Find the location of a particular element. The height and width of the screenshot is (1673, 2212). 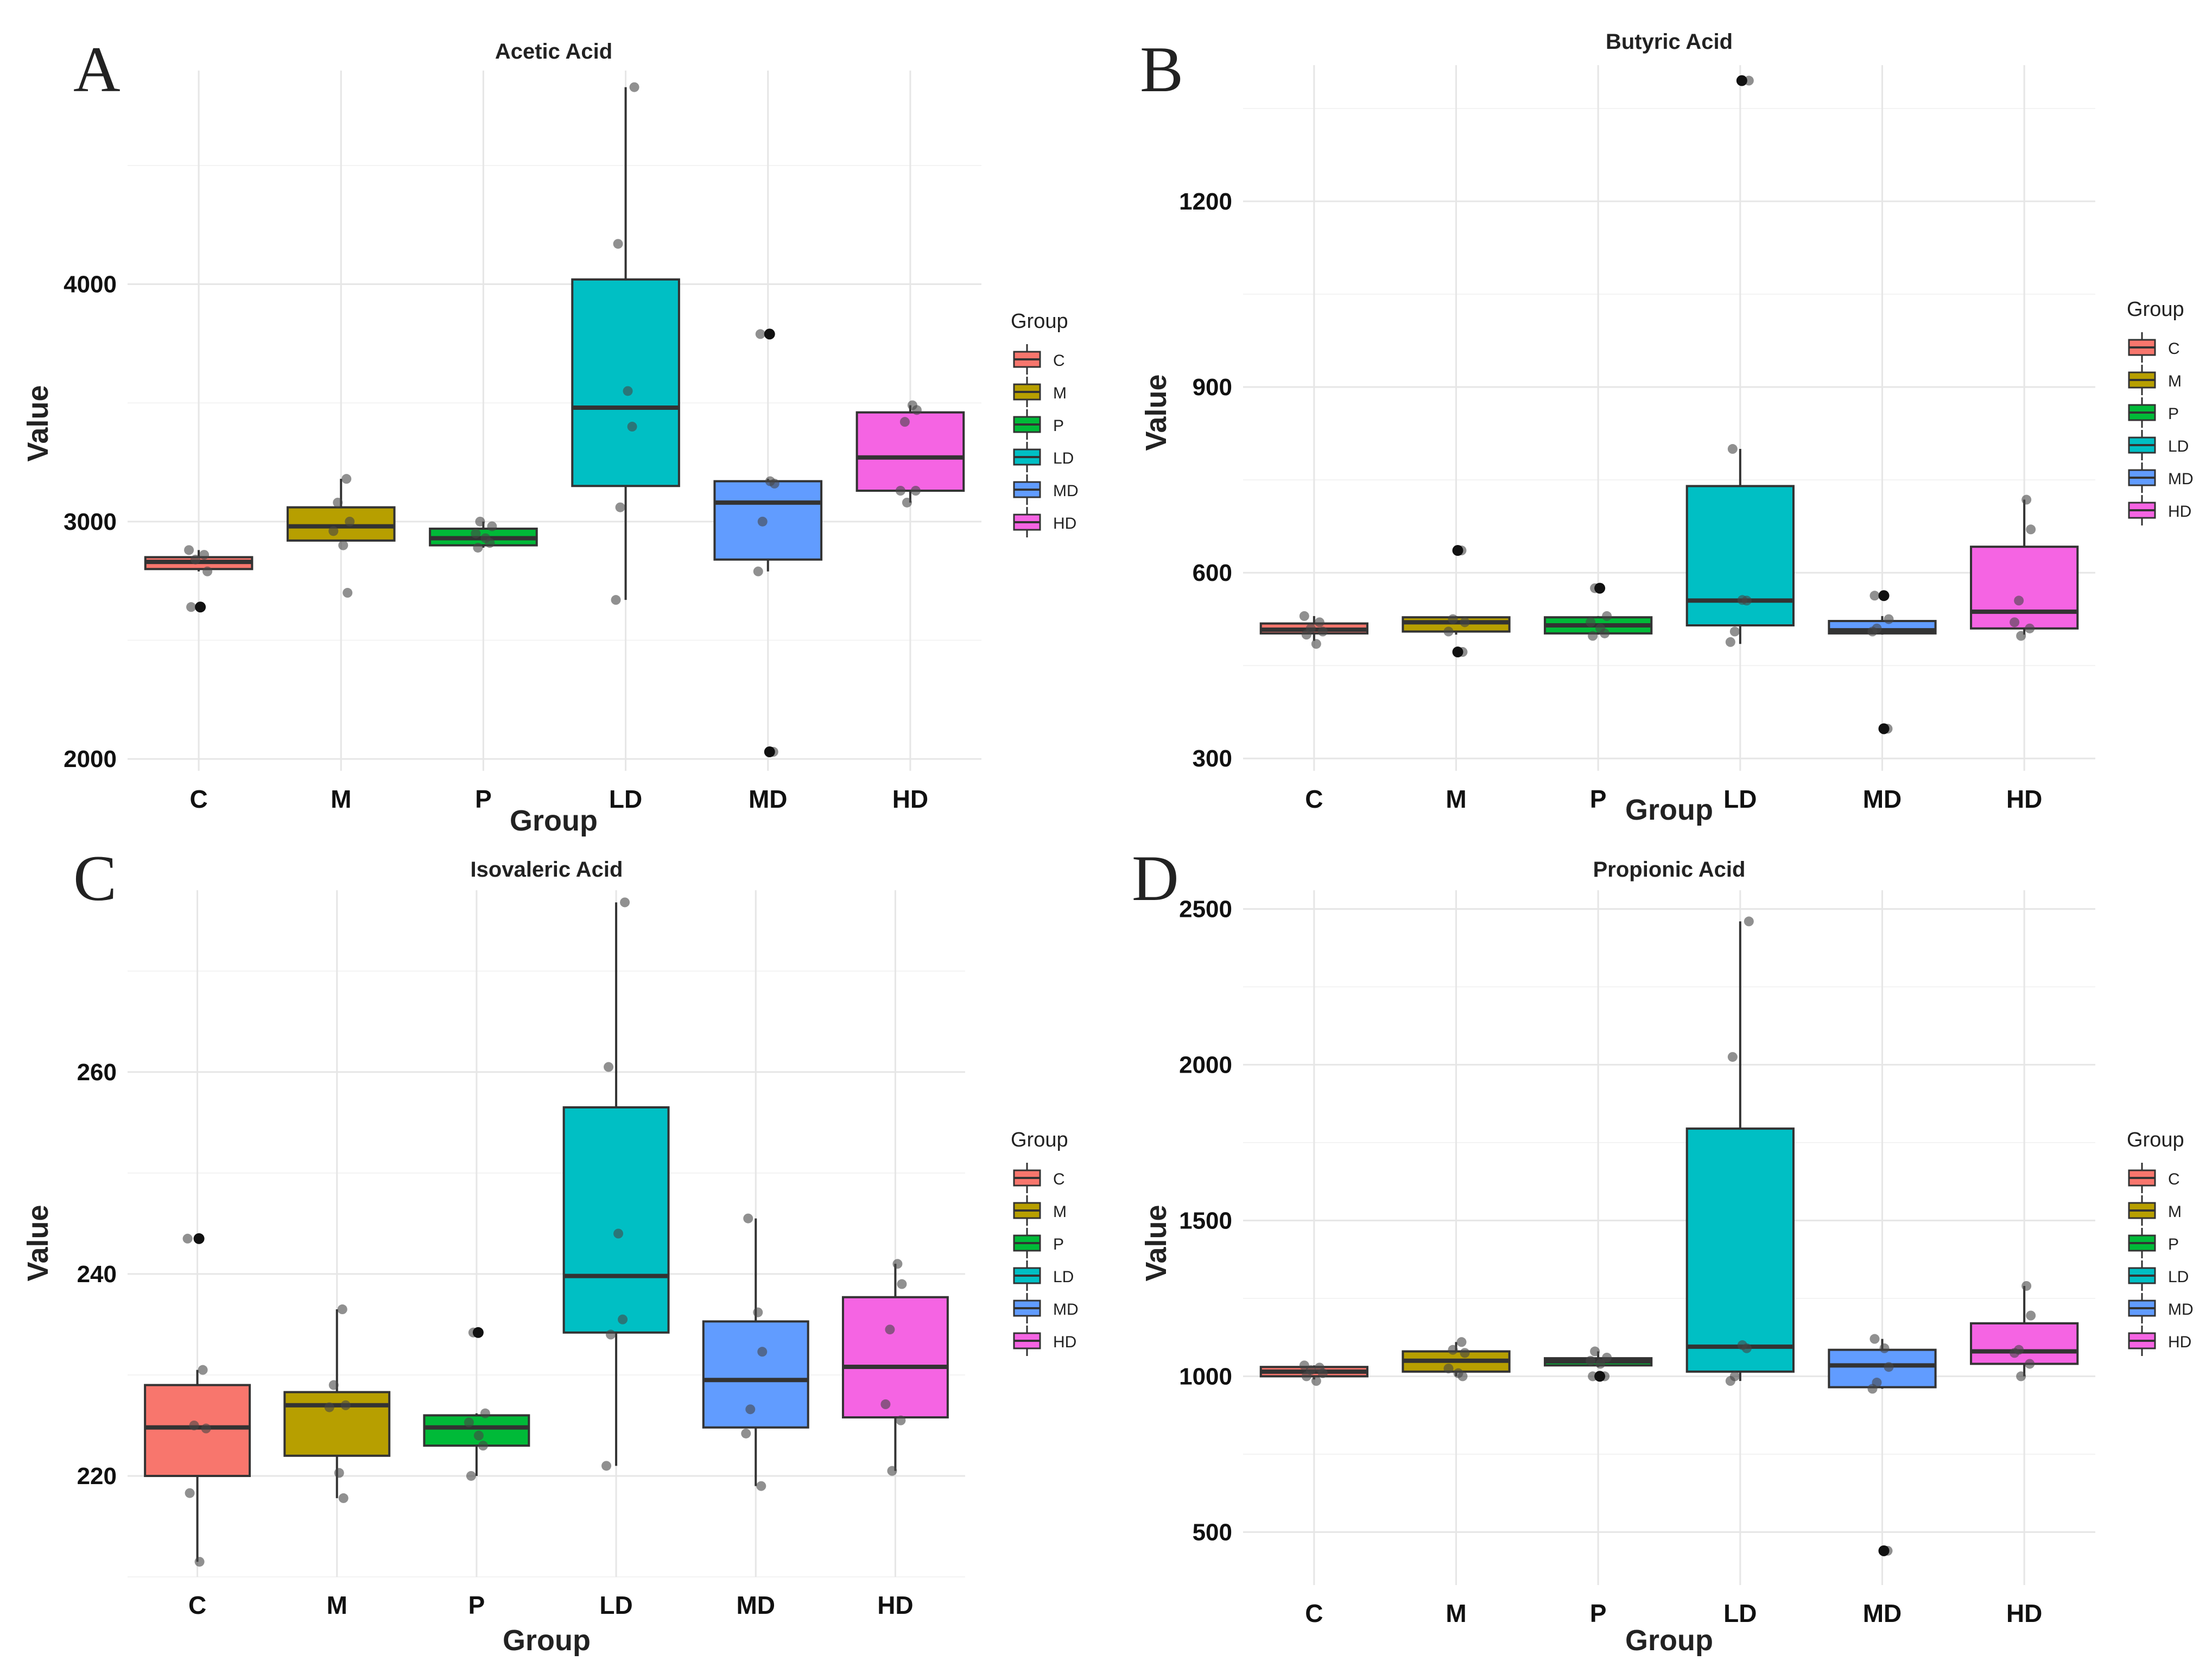

box-p is located at coordinates (477, 1444).